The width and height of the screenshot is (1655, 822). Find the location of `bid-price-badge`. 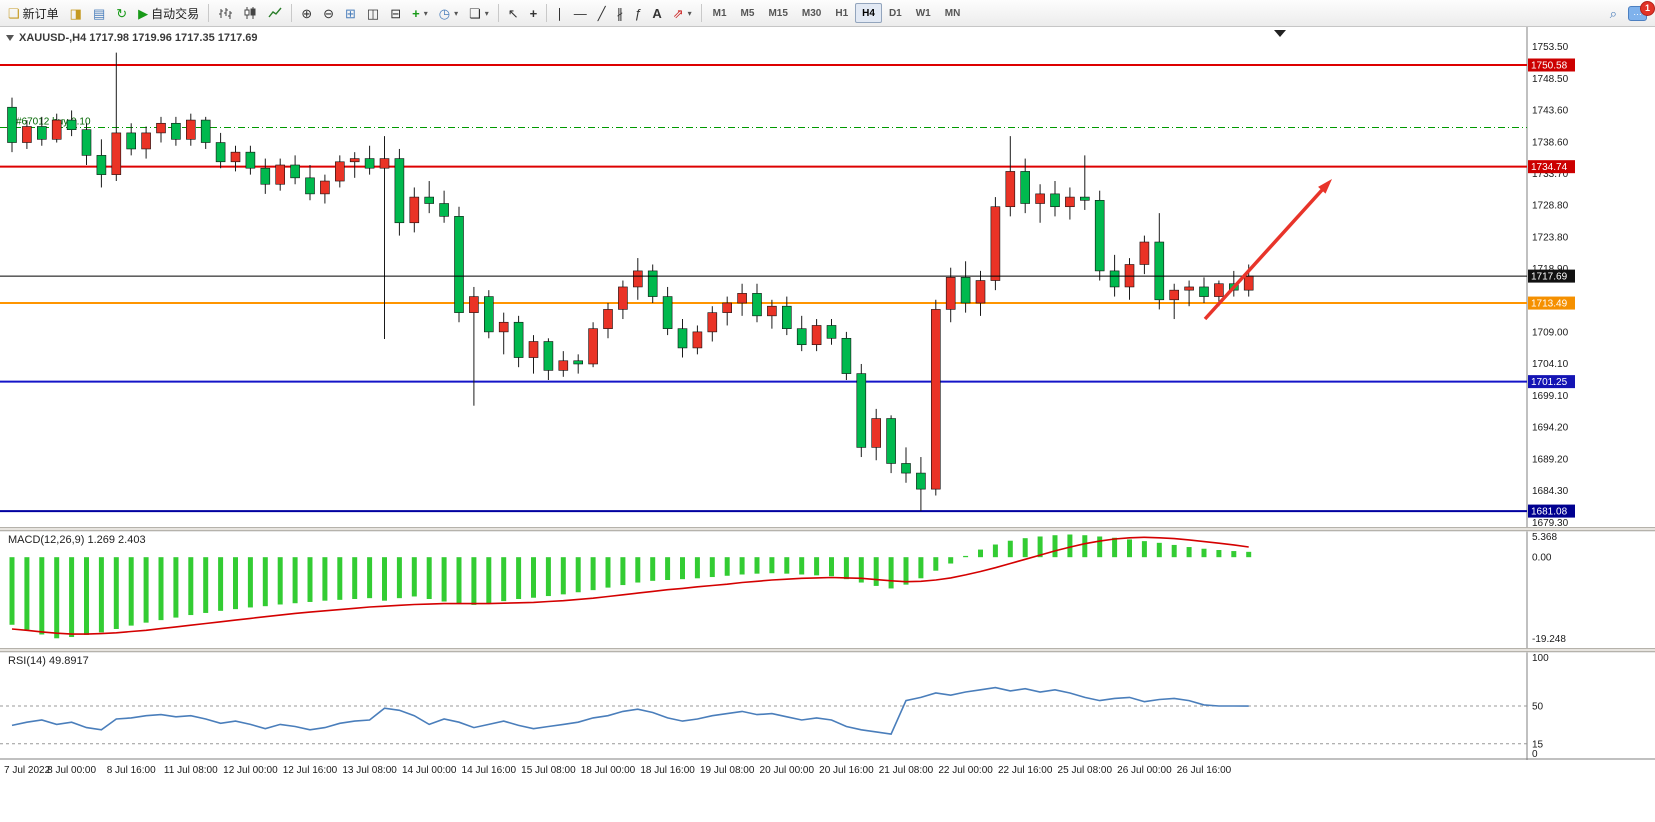

bid-price-badge is located at coordinates (1551, 276).